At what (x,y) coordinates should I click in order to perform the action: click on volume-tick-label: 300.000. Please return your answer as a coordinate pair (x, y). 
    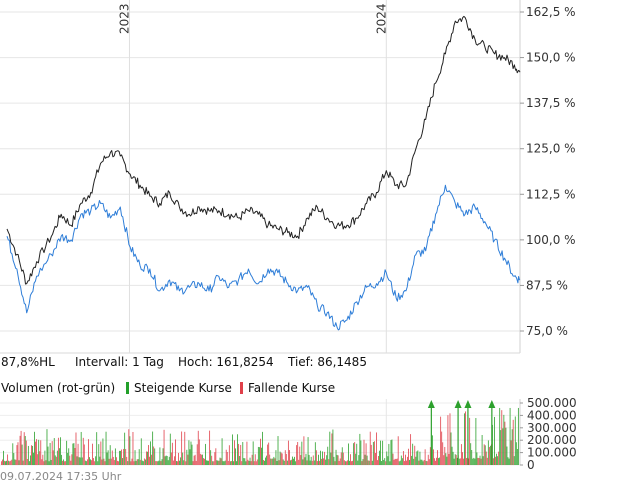
    Looking at the image, I should click on (552, 428).